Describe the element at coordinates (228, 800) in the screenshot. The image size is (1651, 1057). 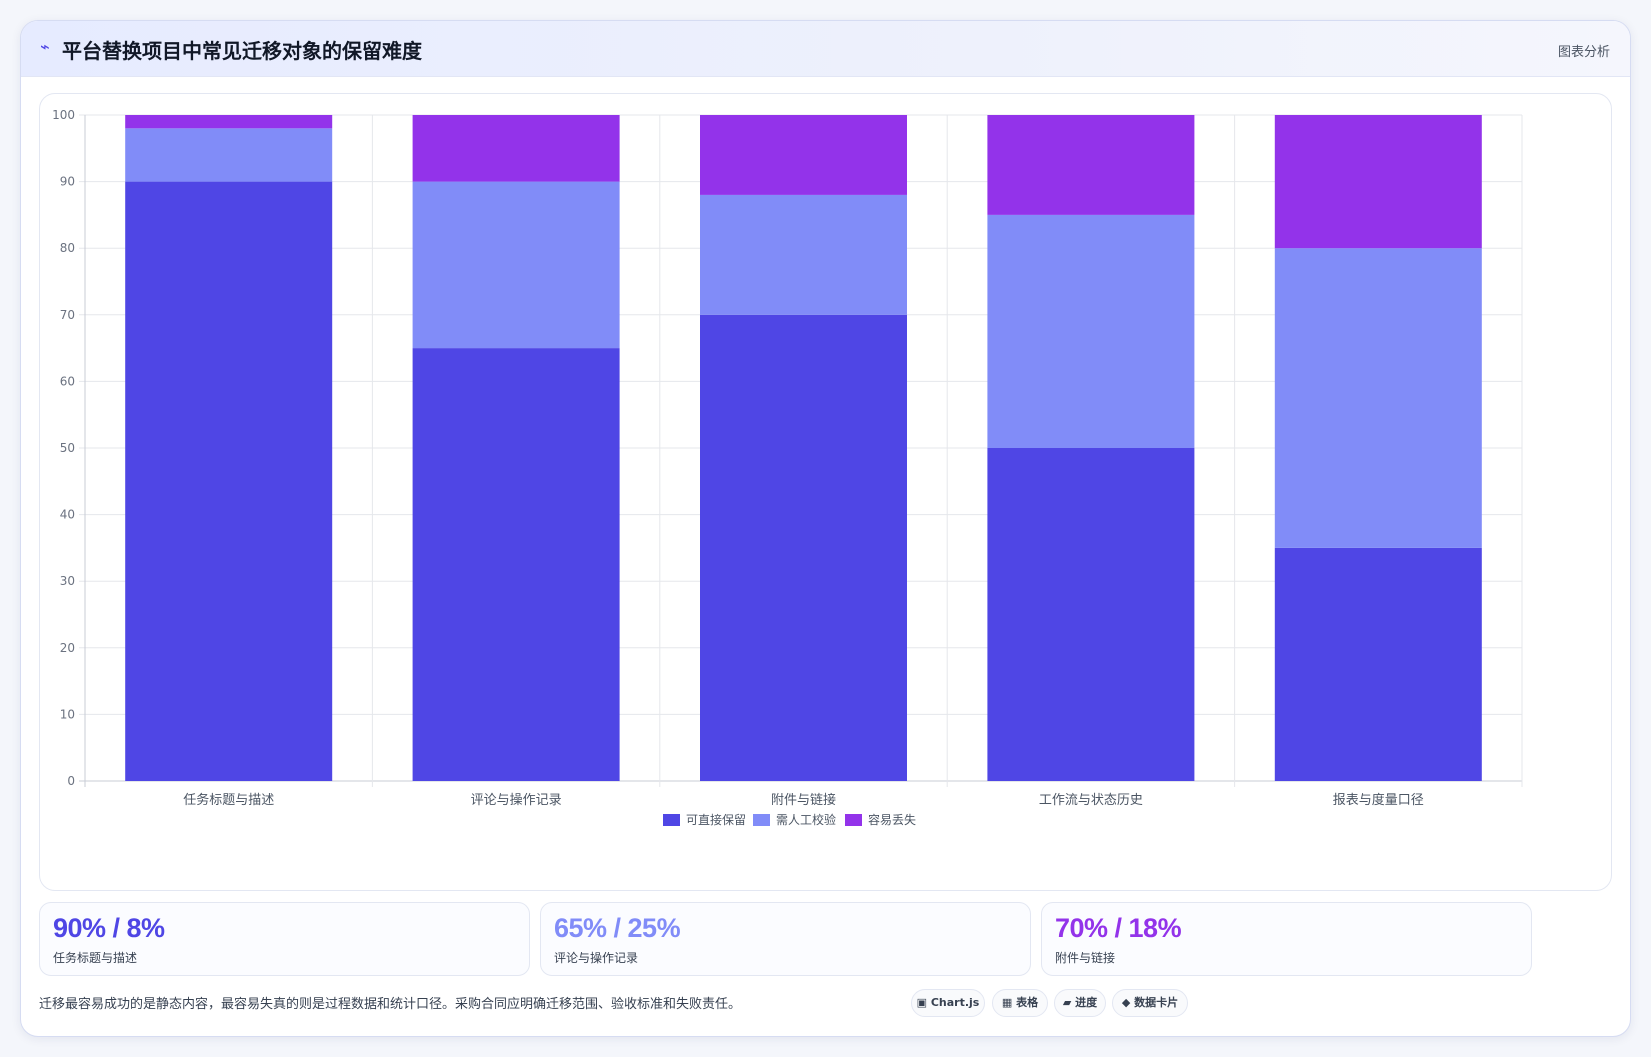
I see `x-tick-label: 任务标题与描述` at that location.